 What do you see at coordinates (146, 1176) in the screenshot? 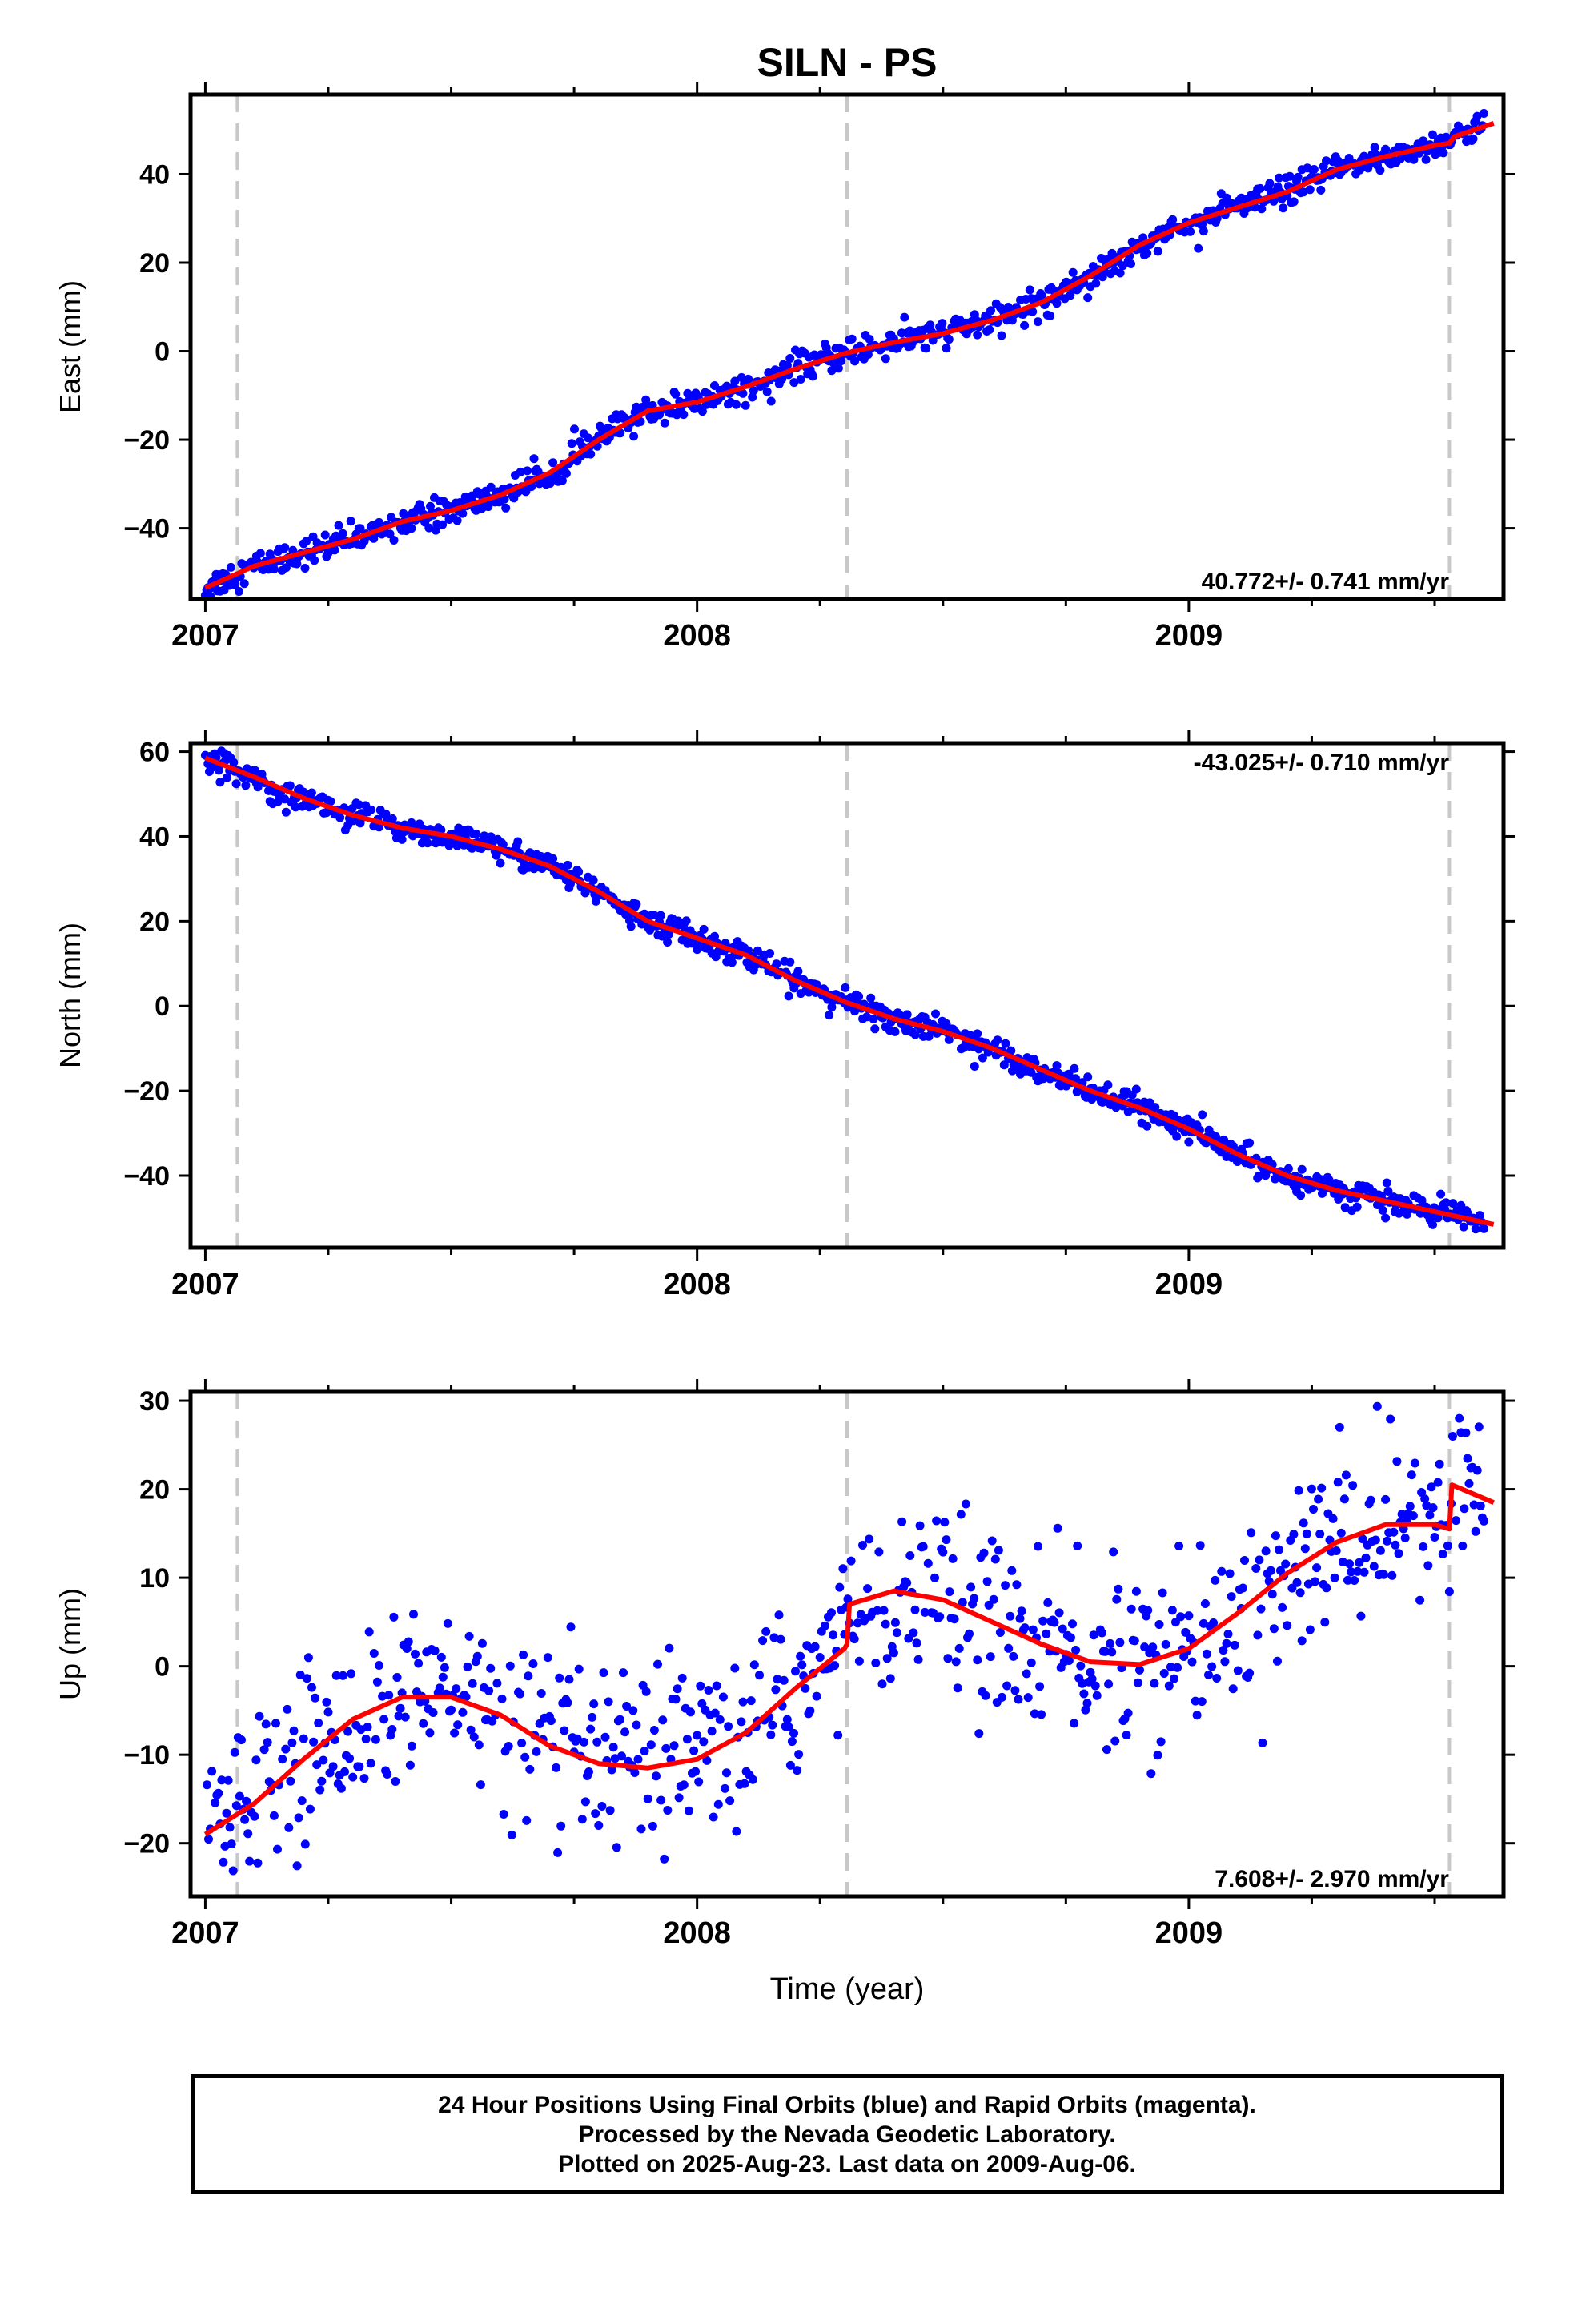
I see `y-tick-label: −40` at bounding box center [146, 1176].